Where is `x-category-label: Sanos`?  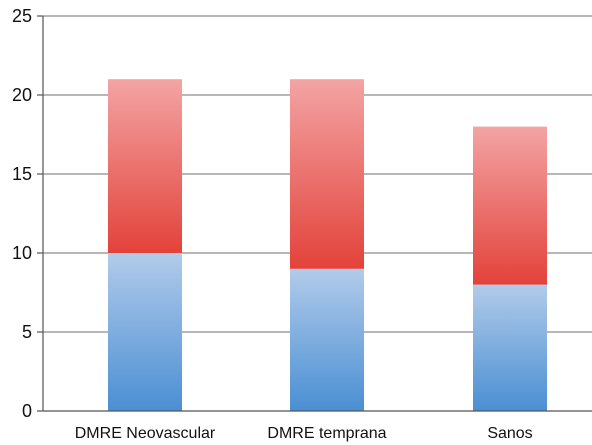 x-category-label: Sanos is located at coordinates (509, 433).